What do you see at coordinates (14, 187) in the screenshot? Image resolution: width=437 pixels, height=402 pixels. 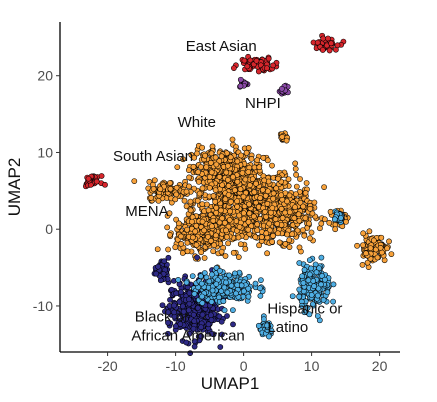 I see `y-axis-title: UMAP2` at bounding box center [14, 187].